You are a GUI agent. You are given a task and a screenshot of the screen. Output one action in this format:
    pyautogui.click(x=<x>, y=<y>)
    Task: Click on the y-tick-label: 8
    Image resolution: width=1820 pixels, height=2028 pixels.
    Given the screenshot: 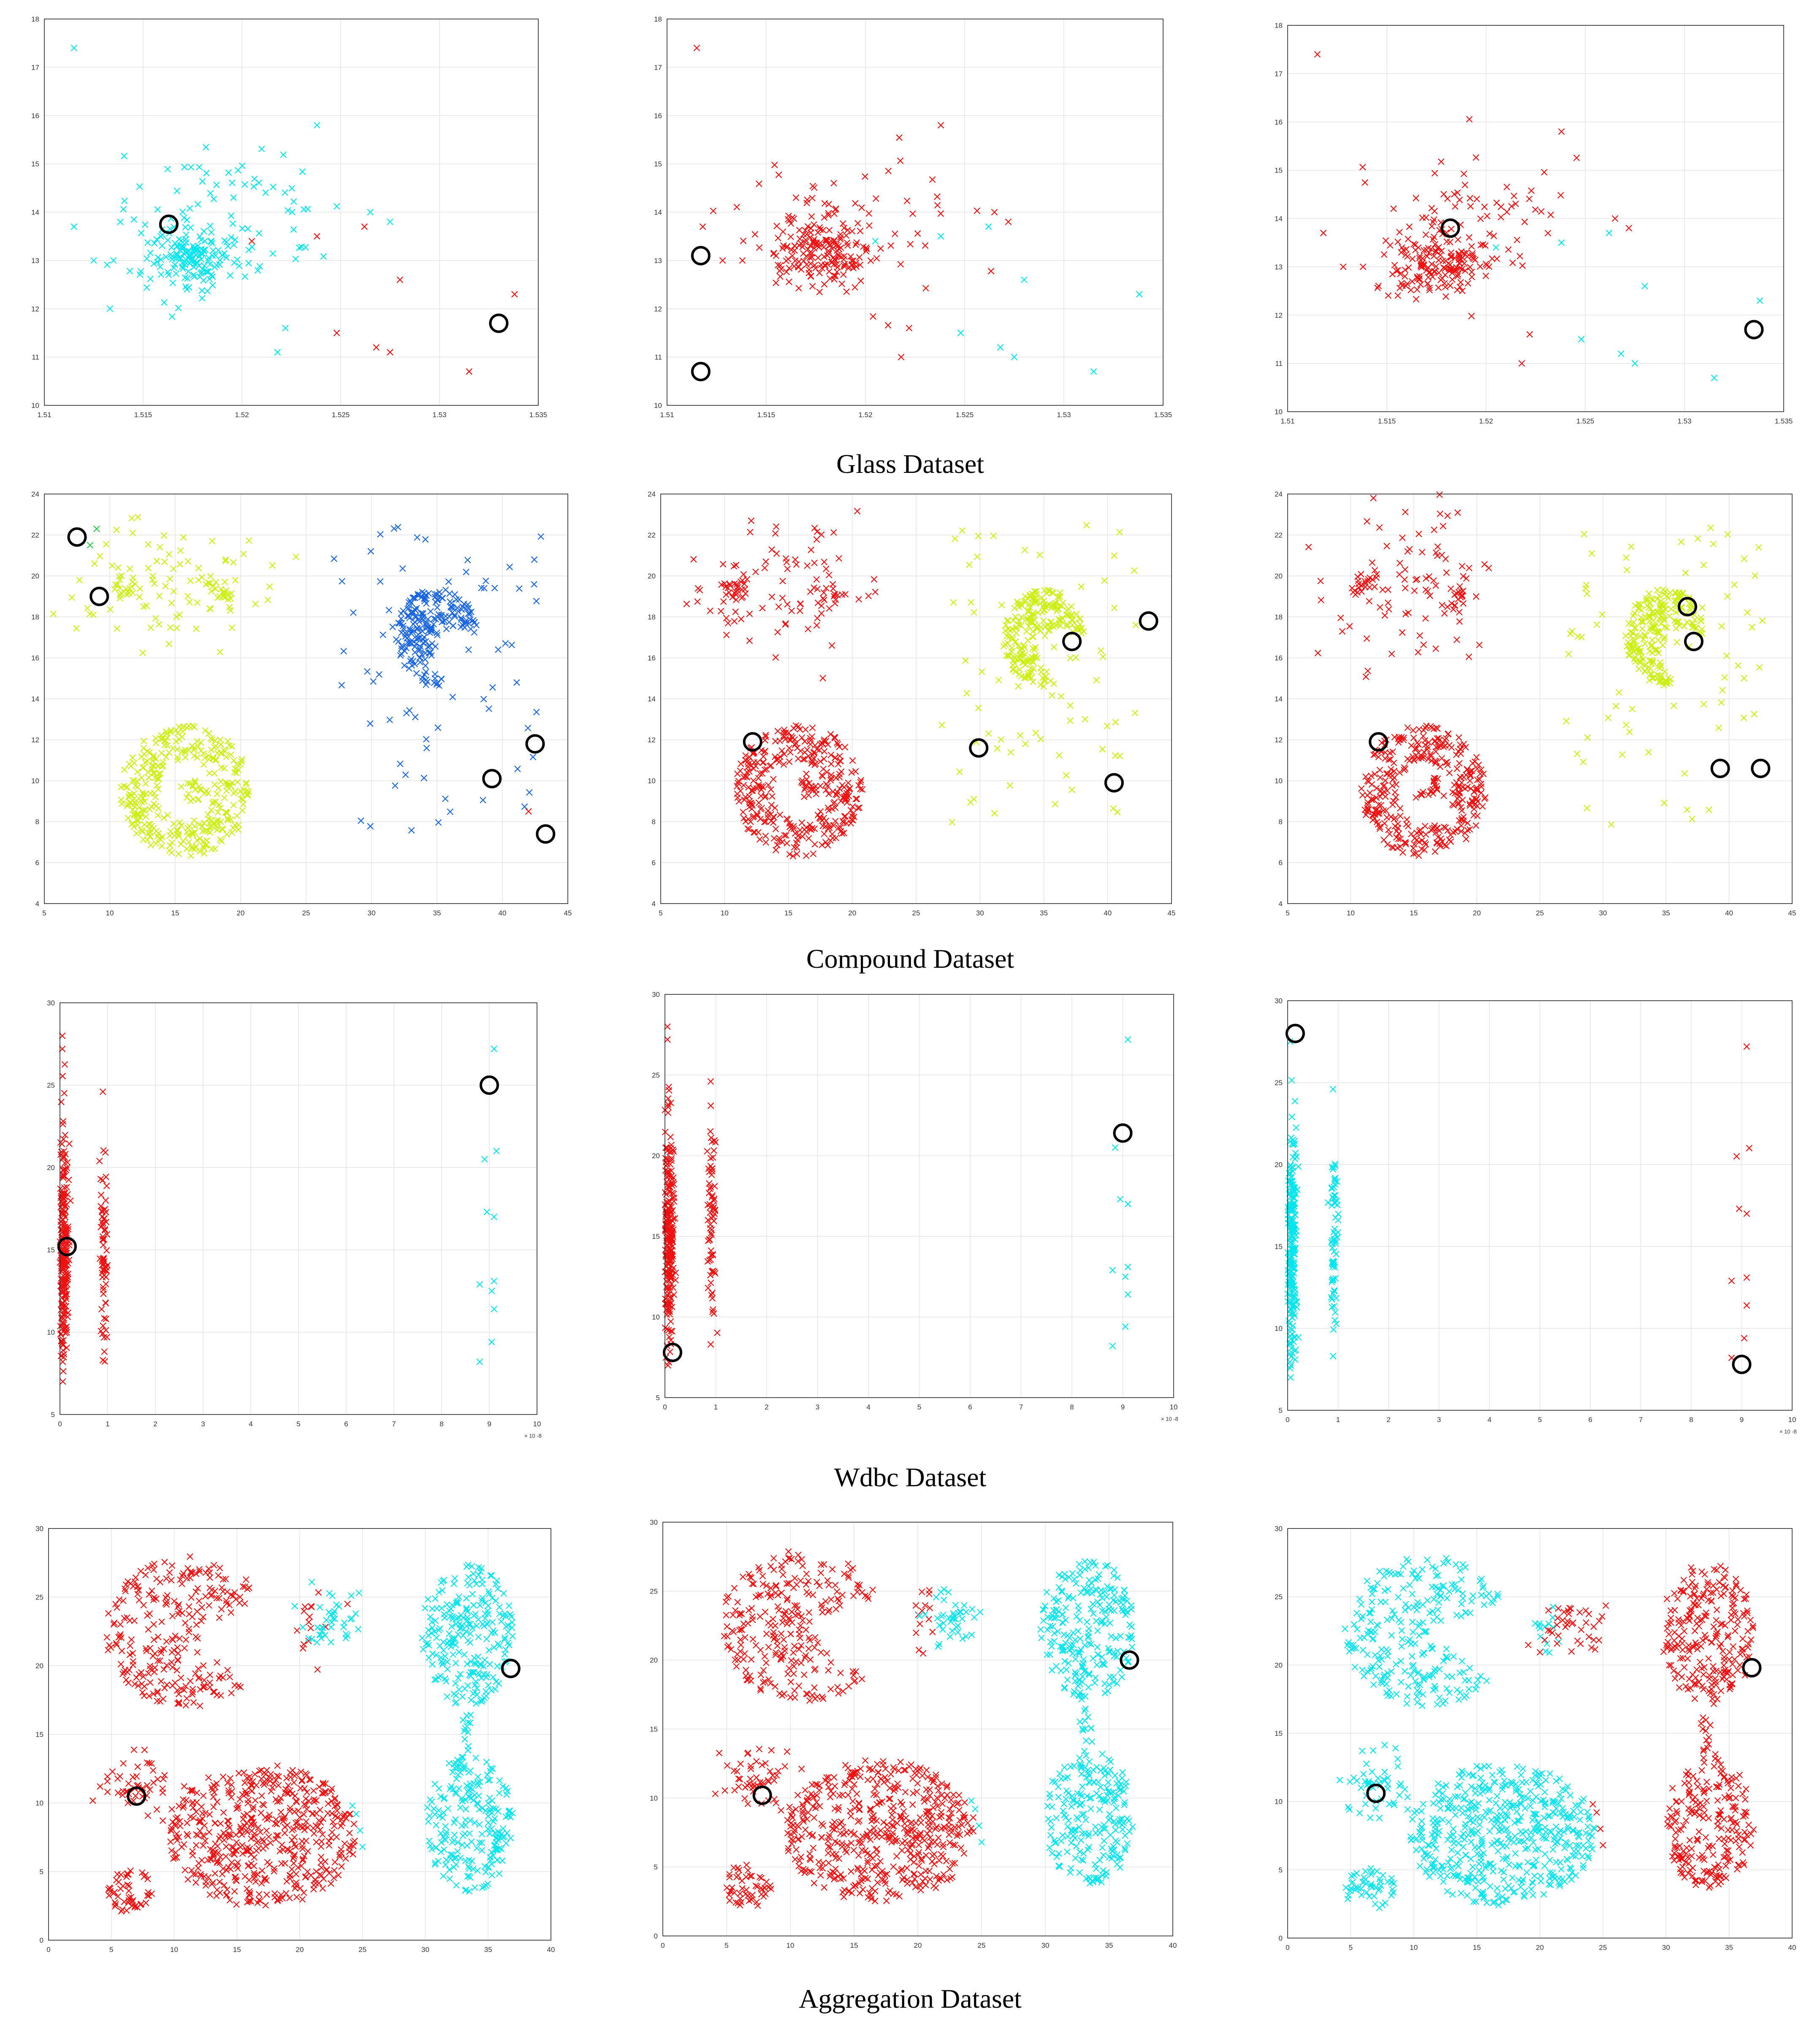 What is the action you would take?
    pyautogui.click(x=654, y=822)
    